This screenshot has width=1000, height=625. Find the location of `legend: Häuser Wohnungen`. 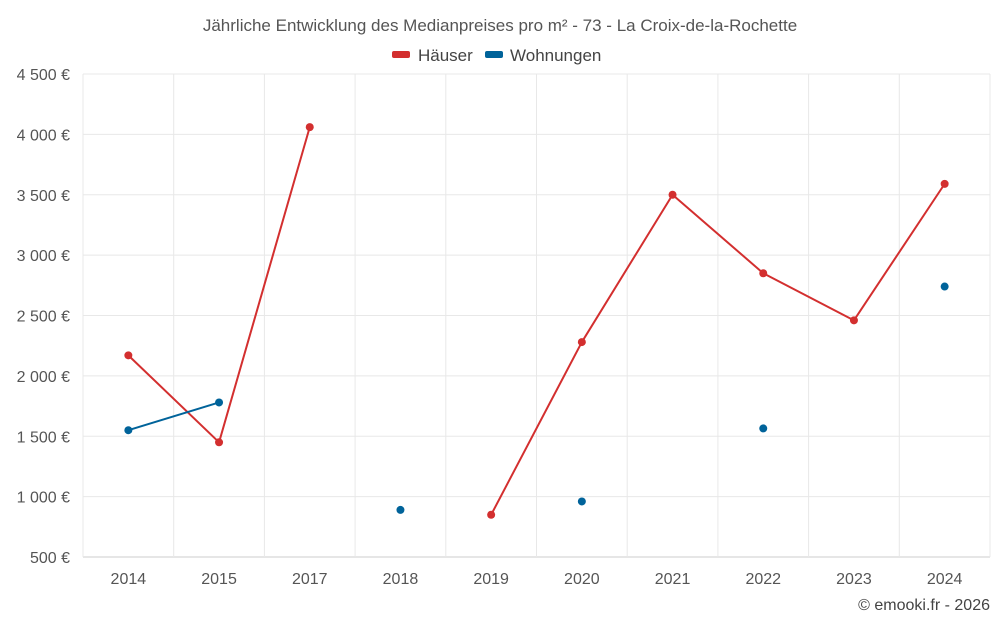

legend: Häuser Wohnungen is located at coordinates (496, 55).